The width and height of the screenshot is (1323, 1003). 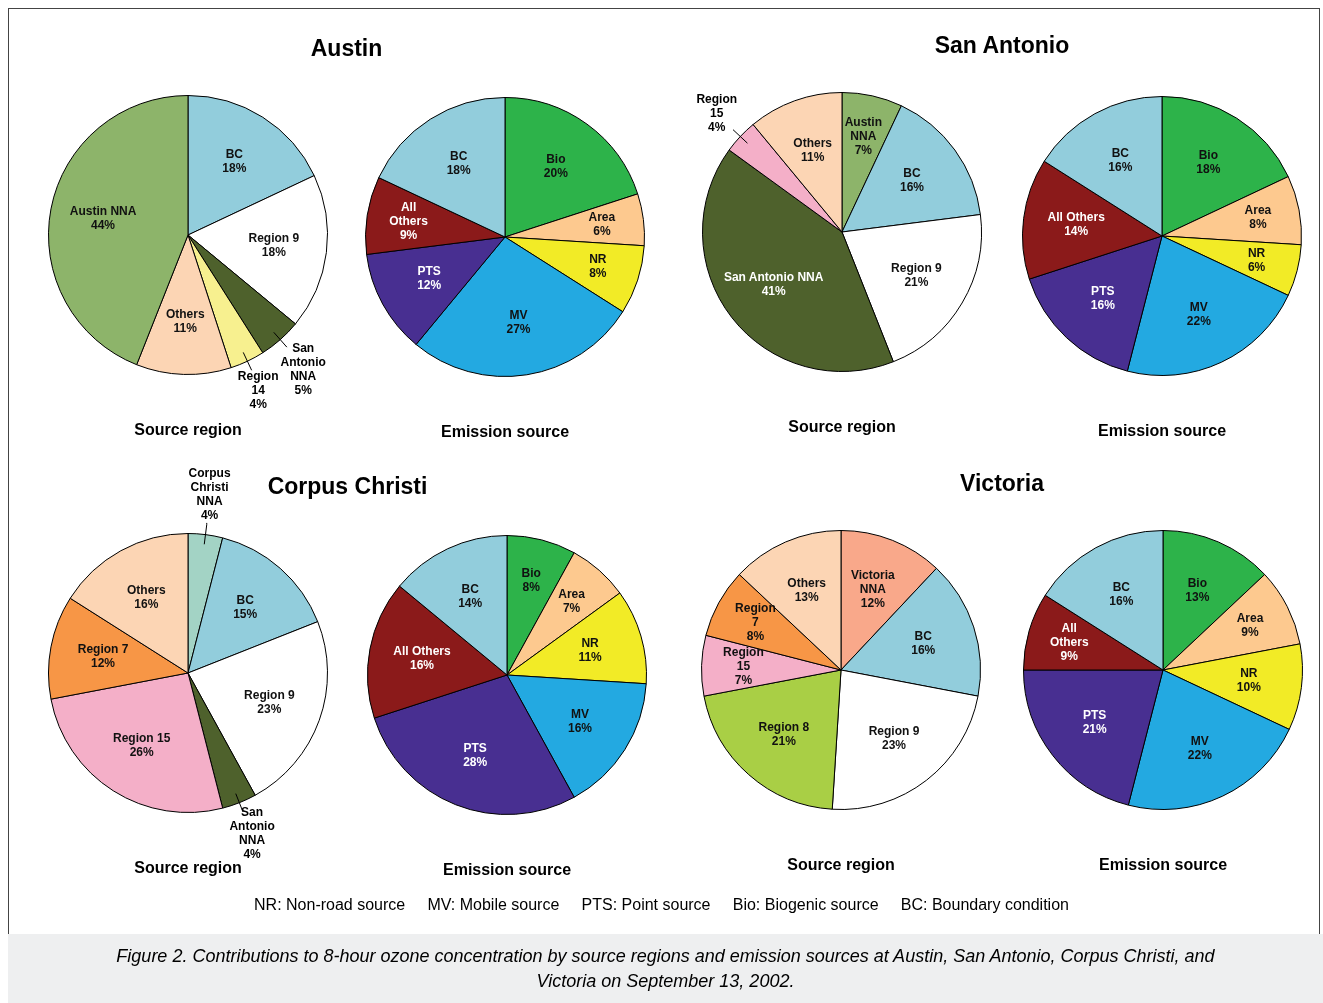 What do you see at coordinates (346, 48) in the screenshot?
I see `chart-title: Austin` at bounding box center [346, 48].